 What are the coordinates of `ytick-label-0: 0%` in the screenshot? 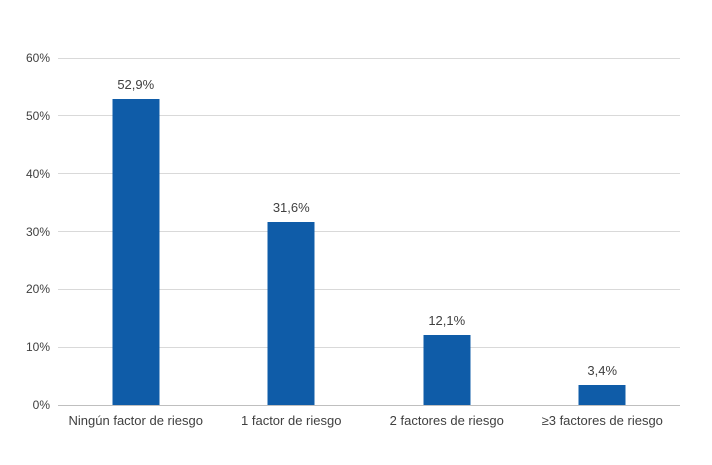 It's located at (41, 405).